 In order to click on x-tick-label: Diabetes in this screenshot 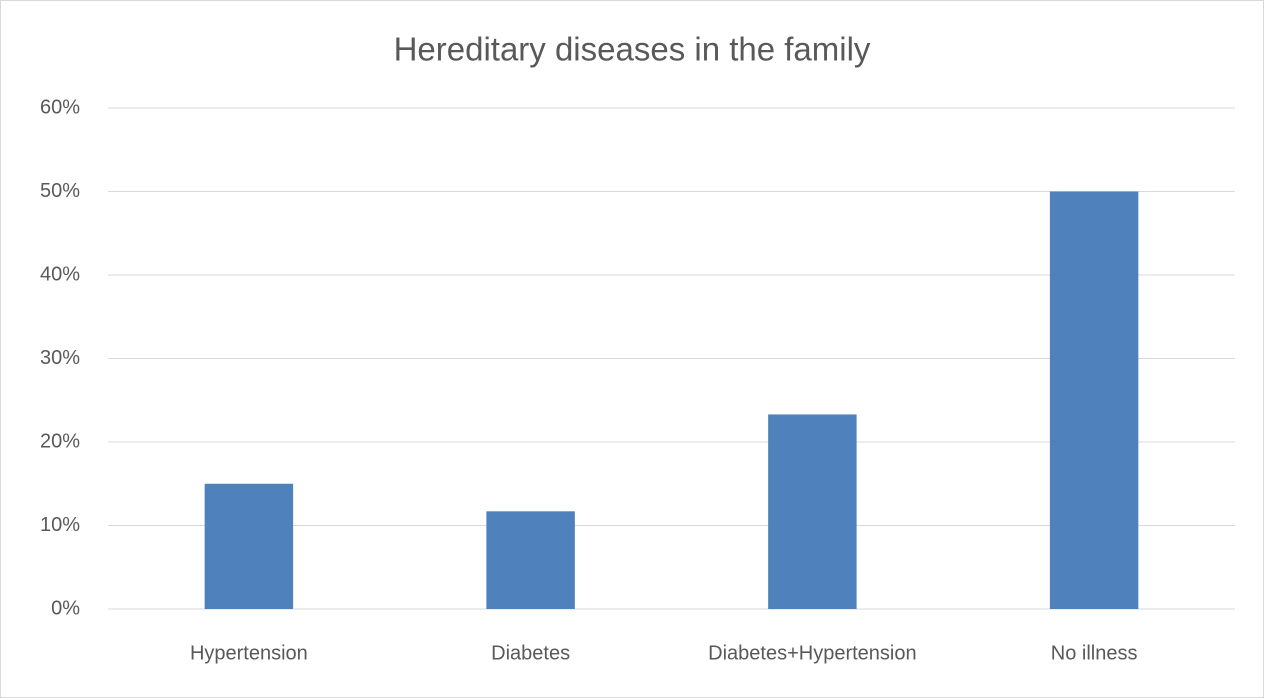, I will do `click(530, 653)`.